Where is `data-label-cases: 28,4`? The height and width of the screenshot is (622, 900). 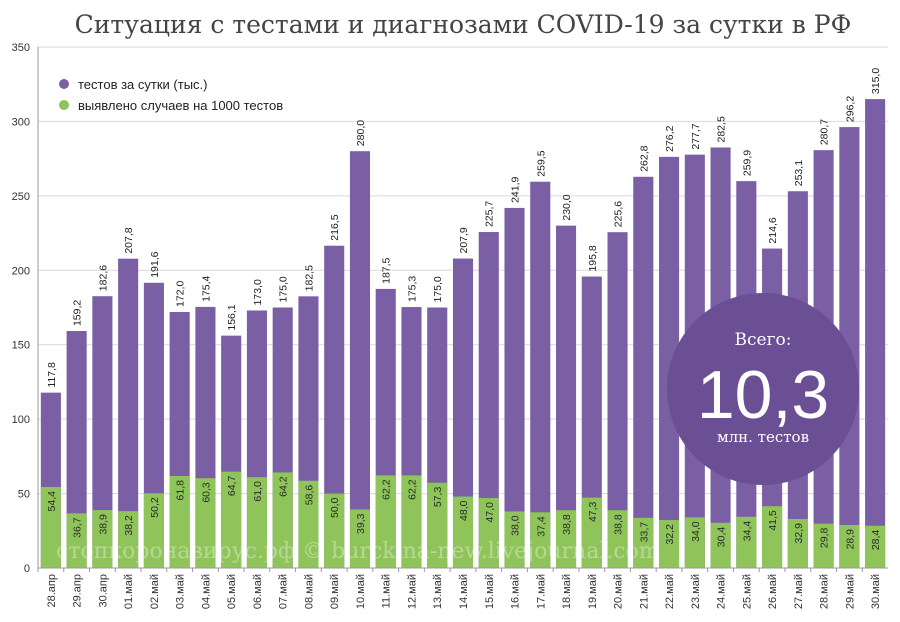 data-label-cases: 28,4 is located at coordinates (876, 540).